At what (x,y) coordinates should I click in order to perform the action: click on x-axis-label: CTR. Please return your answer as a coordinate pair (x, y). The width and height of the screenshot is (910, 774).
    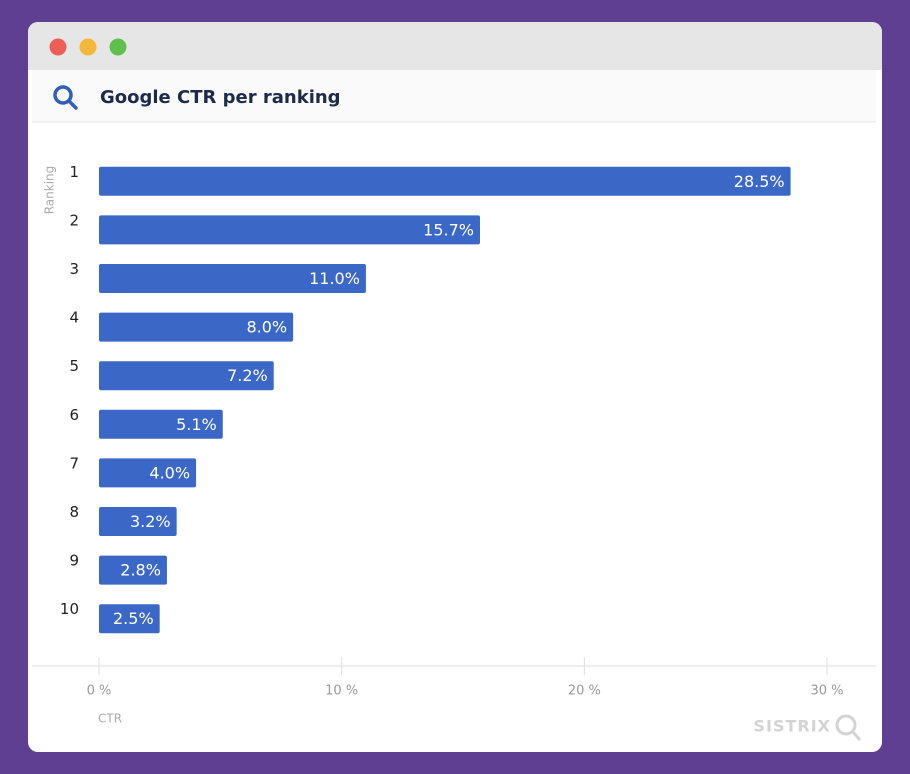
    Looking at the image, I should click on (110, 719).